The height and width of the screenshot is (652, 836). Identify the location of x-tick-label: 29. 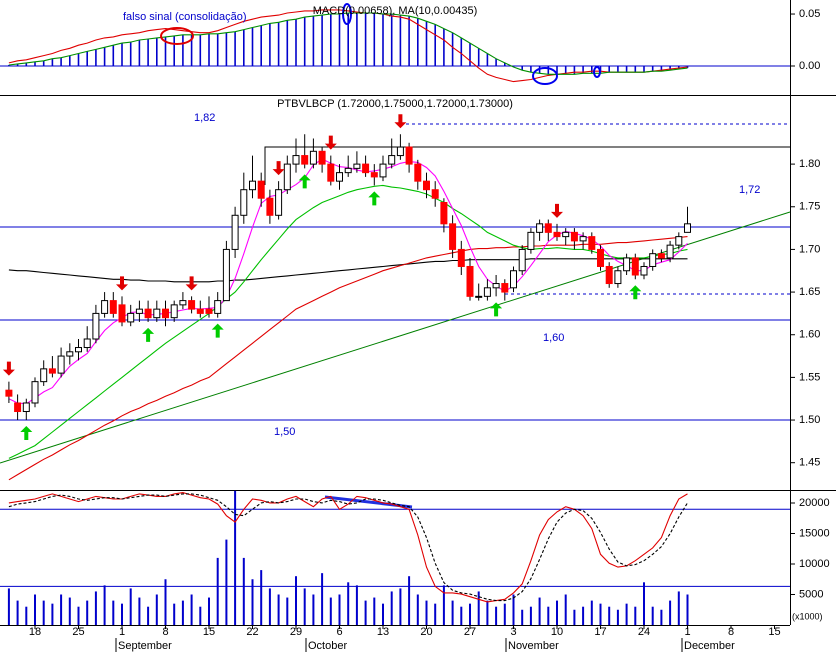
(296, 632).